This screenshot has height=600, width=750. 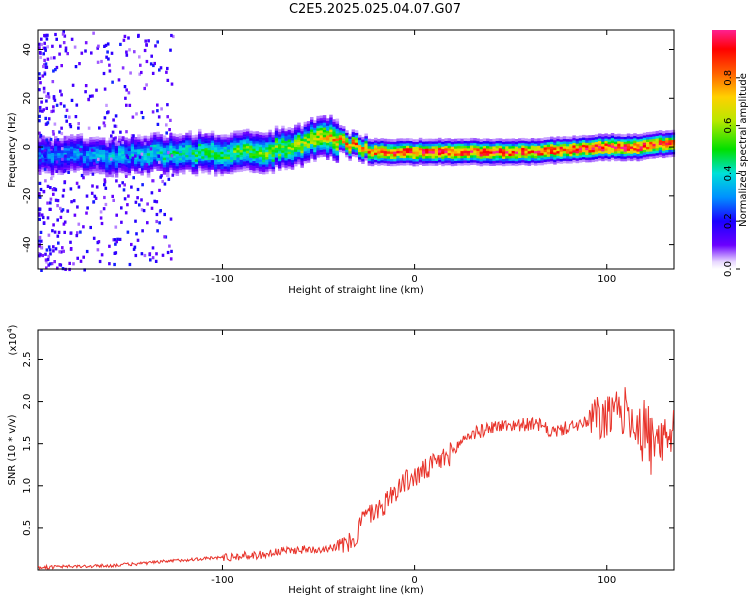 What do you see at coordinates (222, 279) in the screenshot?
I see `spectrogram-x-tick-label: -100` at bounding box center [222, 279].